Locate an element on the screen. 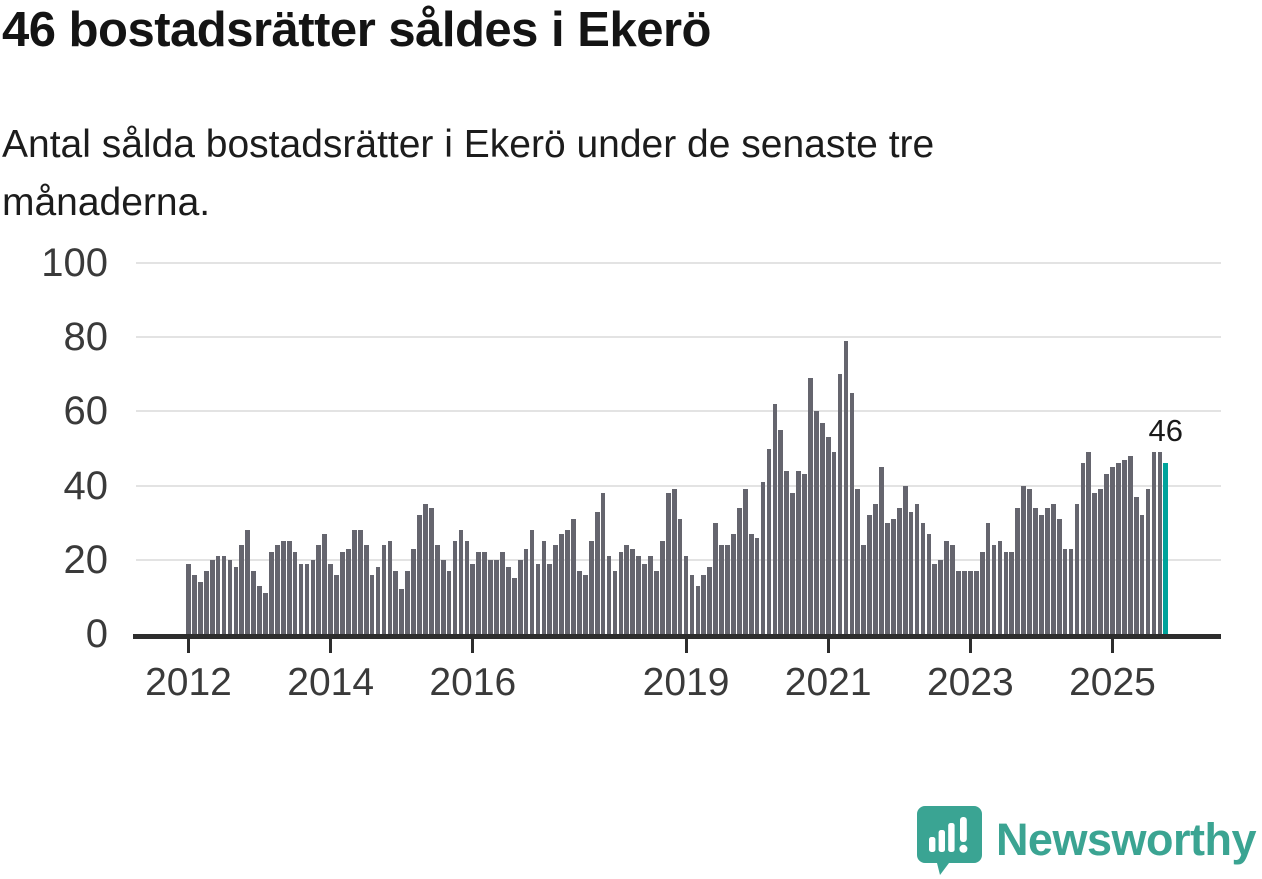  newsworthy-logo: Newsworthy is located at coordinates (1086, 840).